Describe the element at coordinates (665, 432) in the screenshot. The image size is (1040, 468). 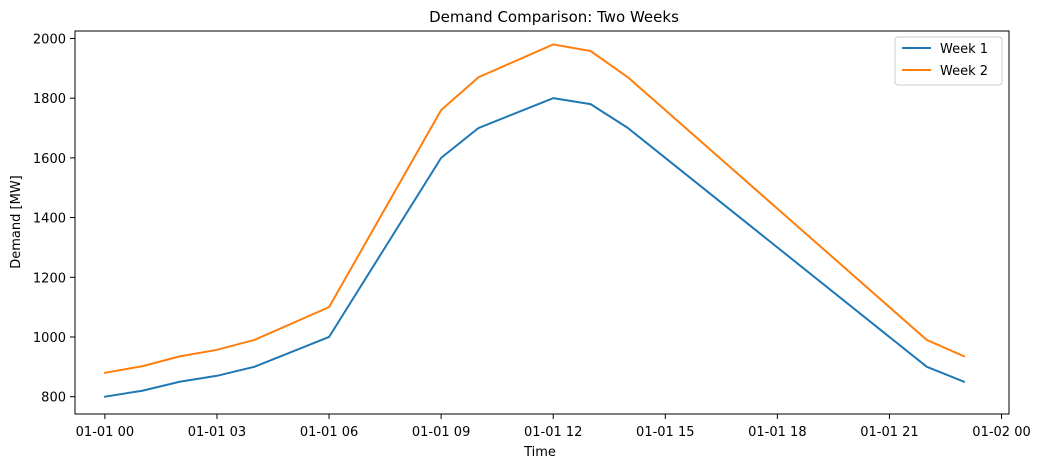
I see `x-tick-label: 01-01 15` at that location.